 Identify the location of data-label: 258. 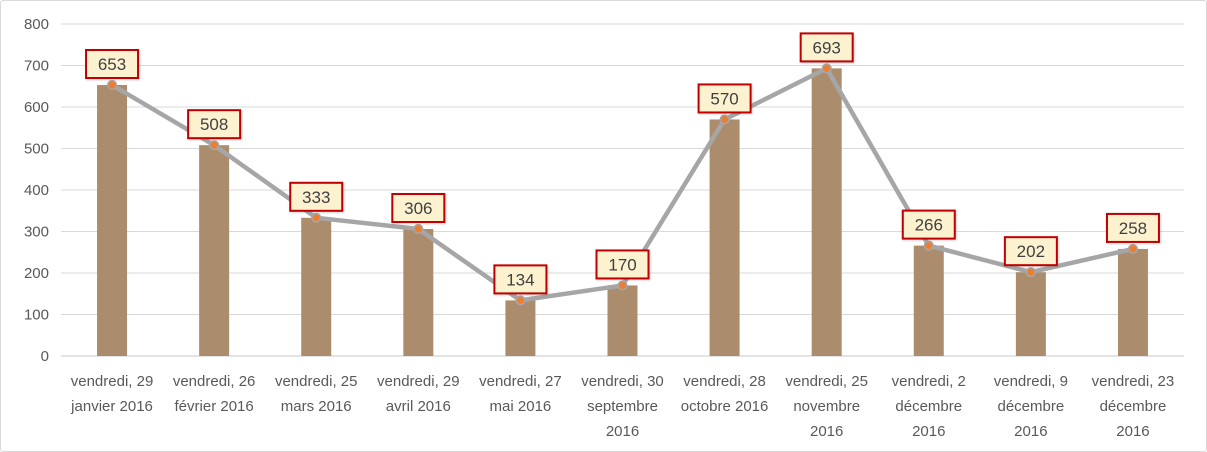
(1132, 227).